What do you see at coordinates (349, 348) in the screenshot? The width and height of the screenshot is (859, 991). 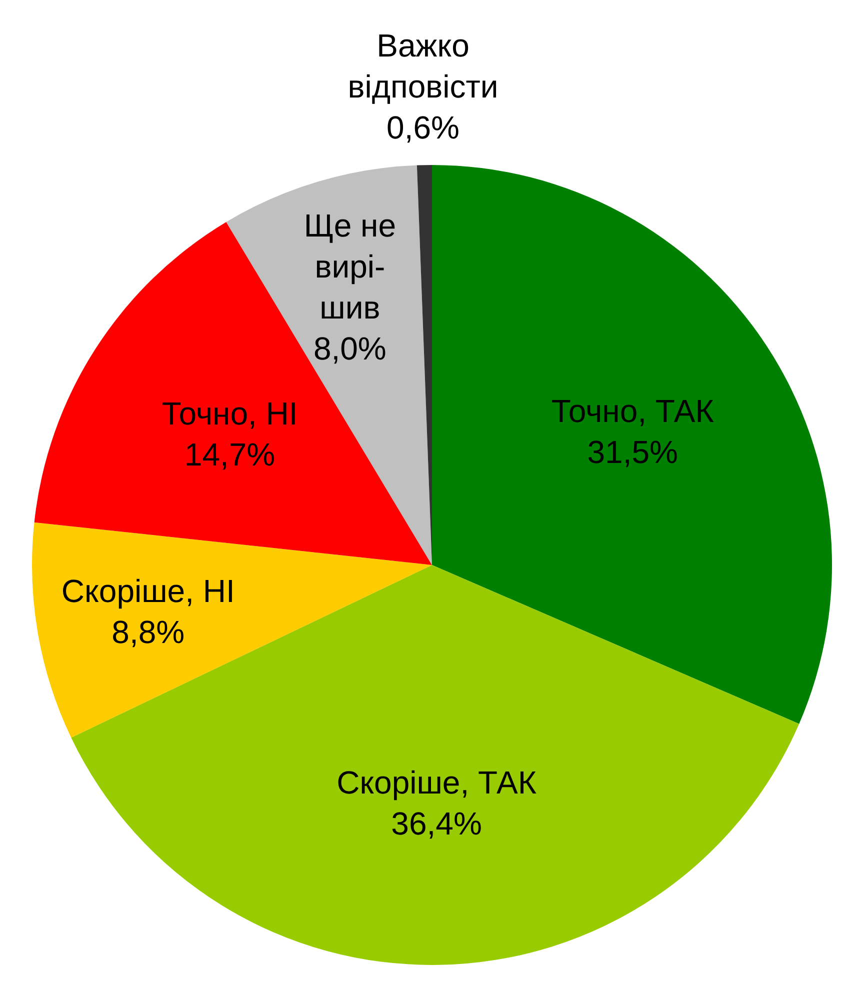 I see `data-label: 8,0%` at bounding box center [349, 348].